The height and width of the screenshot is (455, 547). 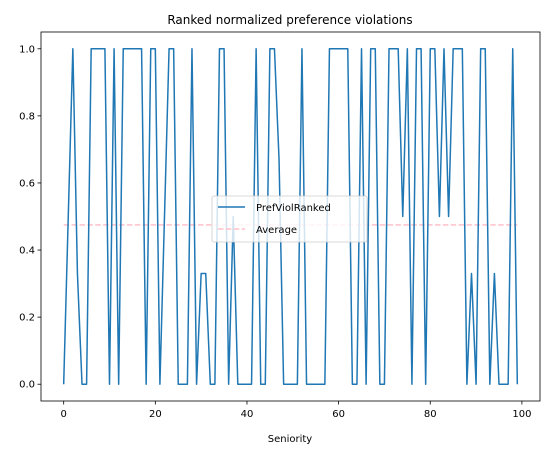 What do you see at coordinates (290, 439) in the screenshot?
I see `x-axis-label: Seniority` at bounding box center [290, 439].